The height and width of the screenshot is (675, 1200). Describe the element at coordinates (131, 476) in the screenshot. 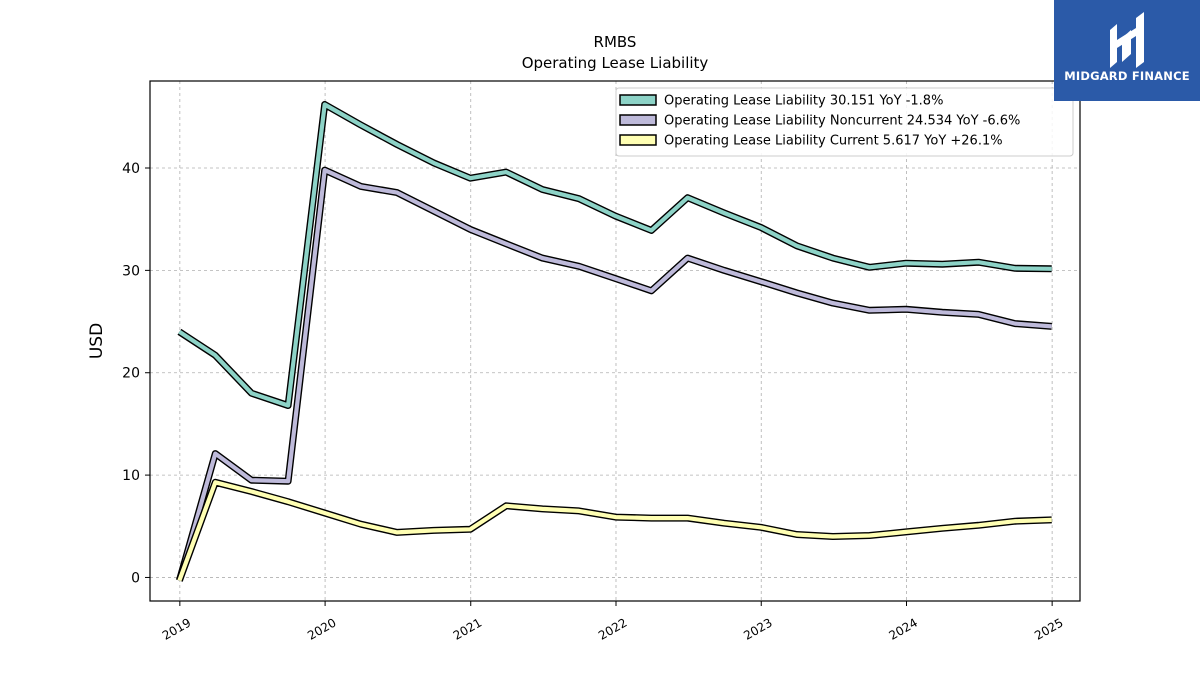

I see `y-tick-label: 10` at that location.